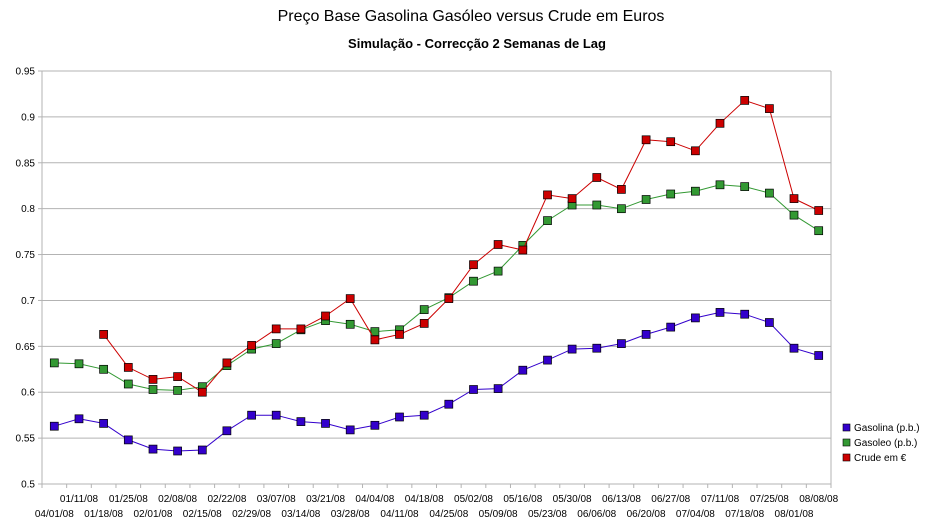 The height and width of the screenshot is (524, 931). What do you see at coordinates (54, 514) in the screenshot?
I see `x-tick-label: 04/01/08` at bounding box center [54, 514].